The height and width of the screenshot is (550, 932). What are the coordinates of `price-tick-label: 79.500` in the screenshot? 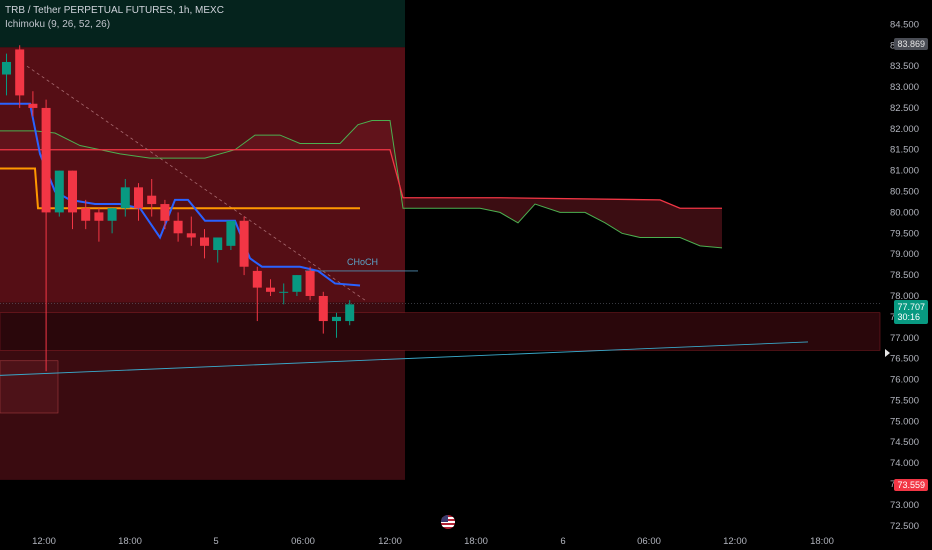 It's located at (904, 233).